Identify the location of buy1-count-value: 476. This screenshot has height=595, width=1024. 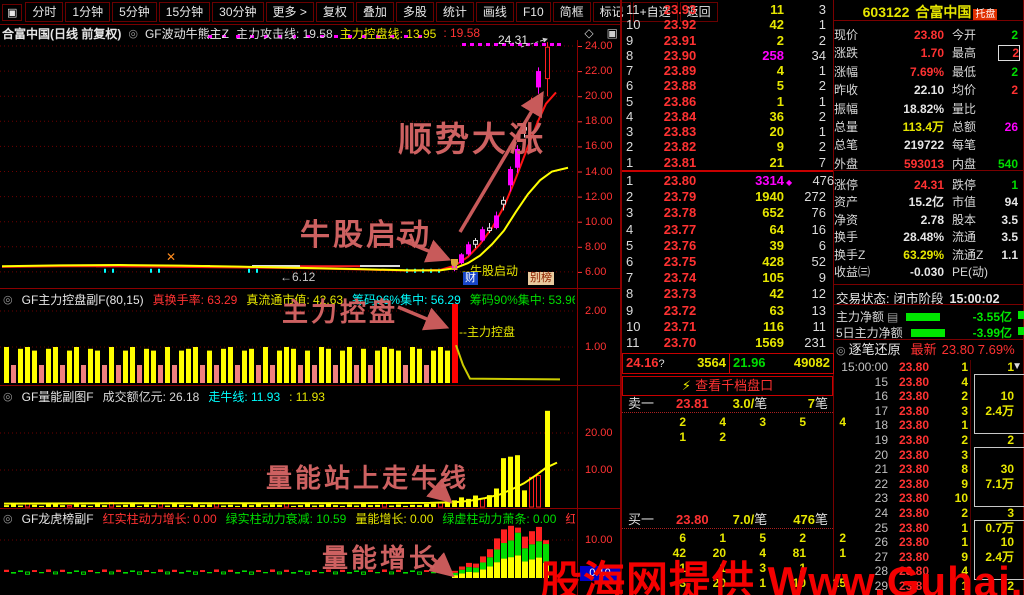
(804, 519).